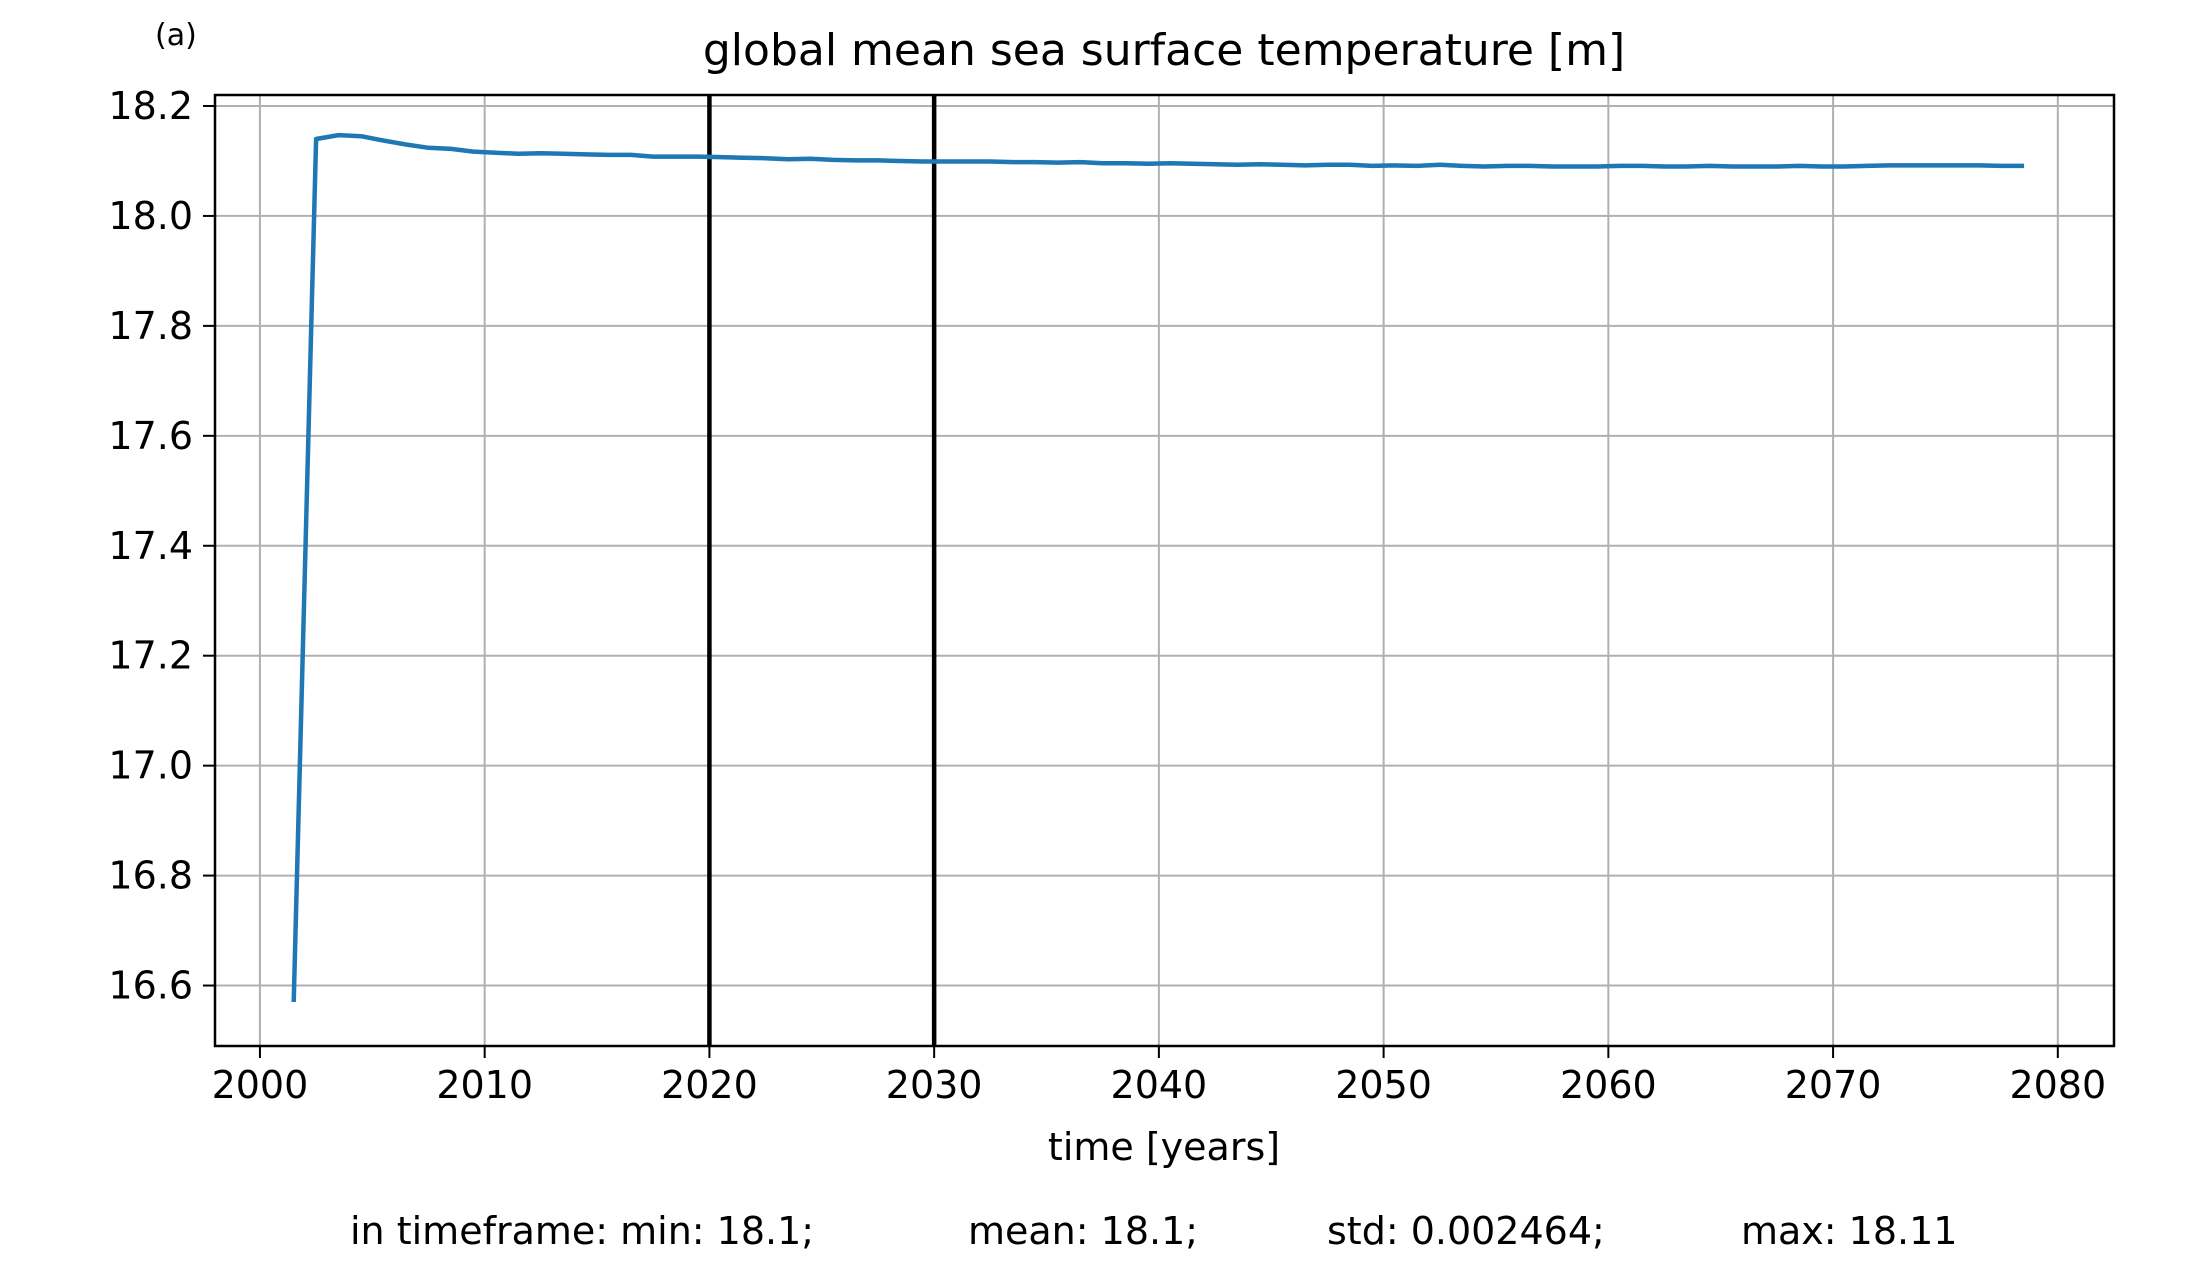 The width and height of the screenshot is (2196, 1263). I want to click on x-tick-label: 2000, so click(260, 1085).